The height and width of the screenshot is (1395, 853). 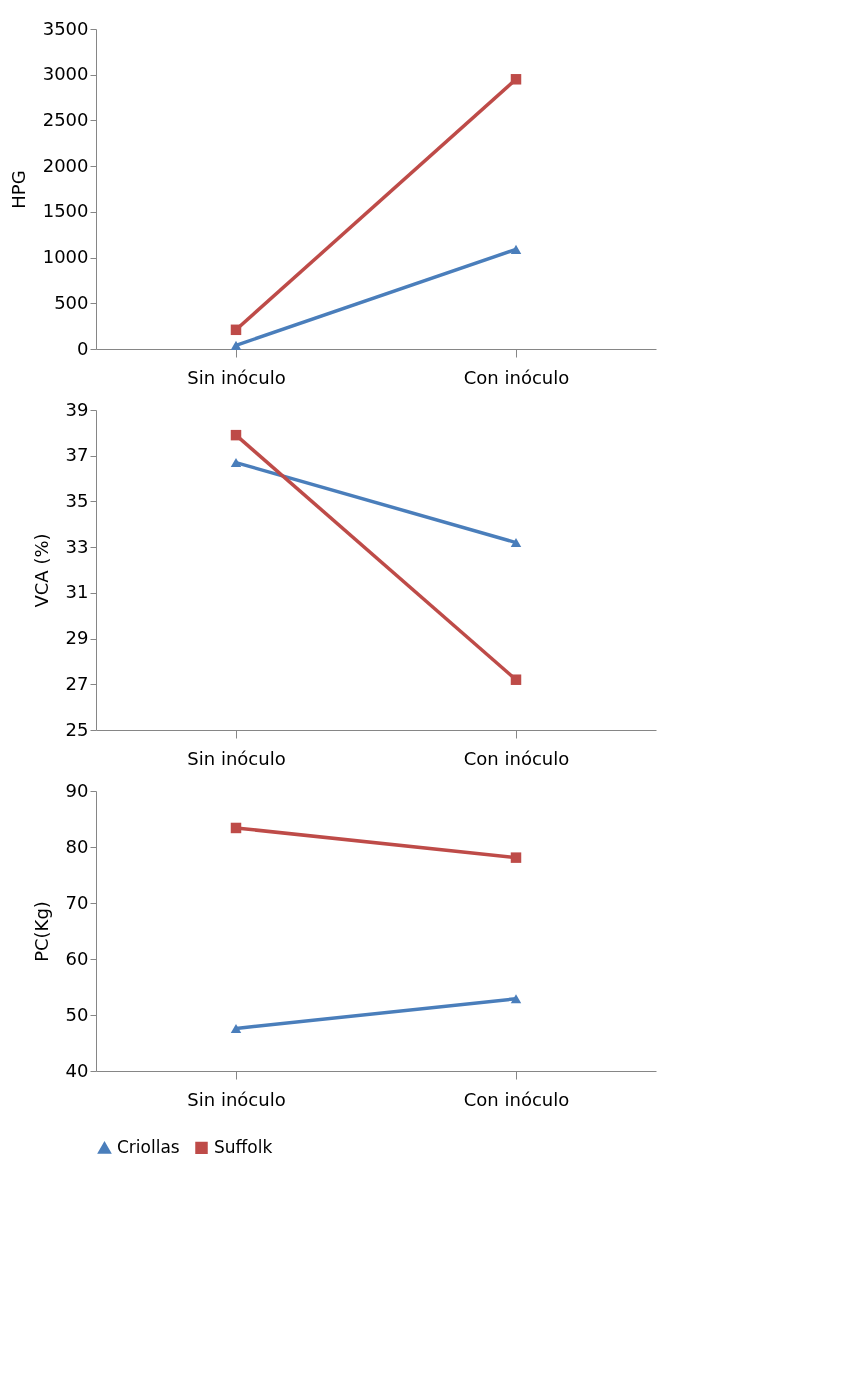 What do you see at coordinates (77, 638) in the screenshot?
I see `y-tick-label: 29` at bounding box center [77, 638].